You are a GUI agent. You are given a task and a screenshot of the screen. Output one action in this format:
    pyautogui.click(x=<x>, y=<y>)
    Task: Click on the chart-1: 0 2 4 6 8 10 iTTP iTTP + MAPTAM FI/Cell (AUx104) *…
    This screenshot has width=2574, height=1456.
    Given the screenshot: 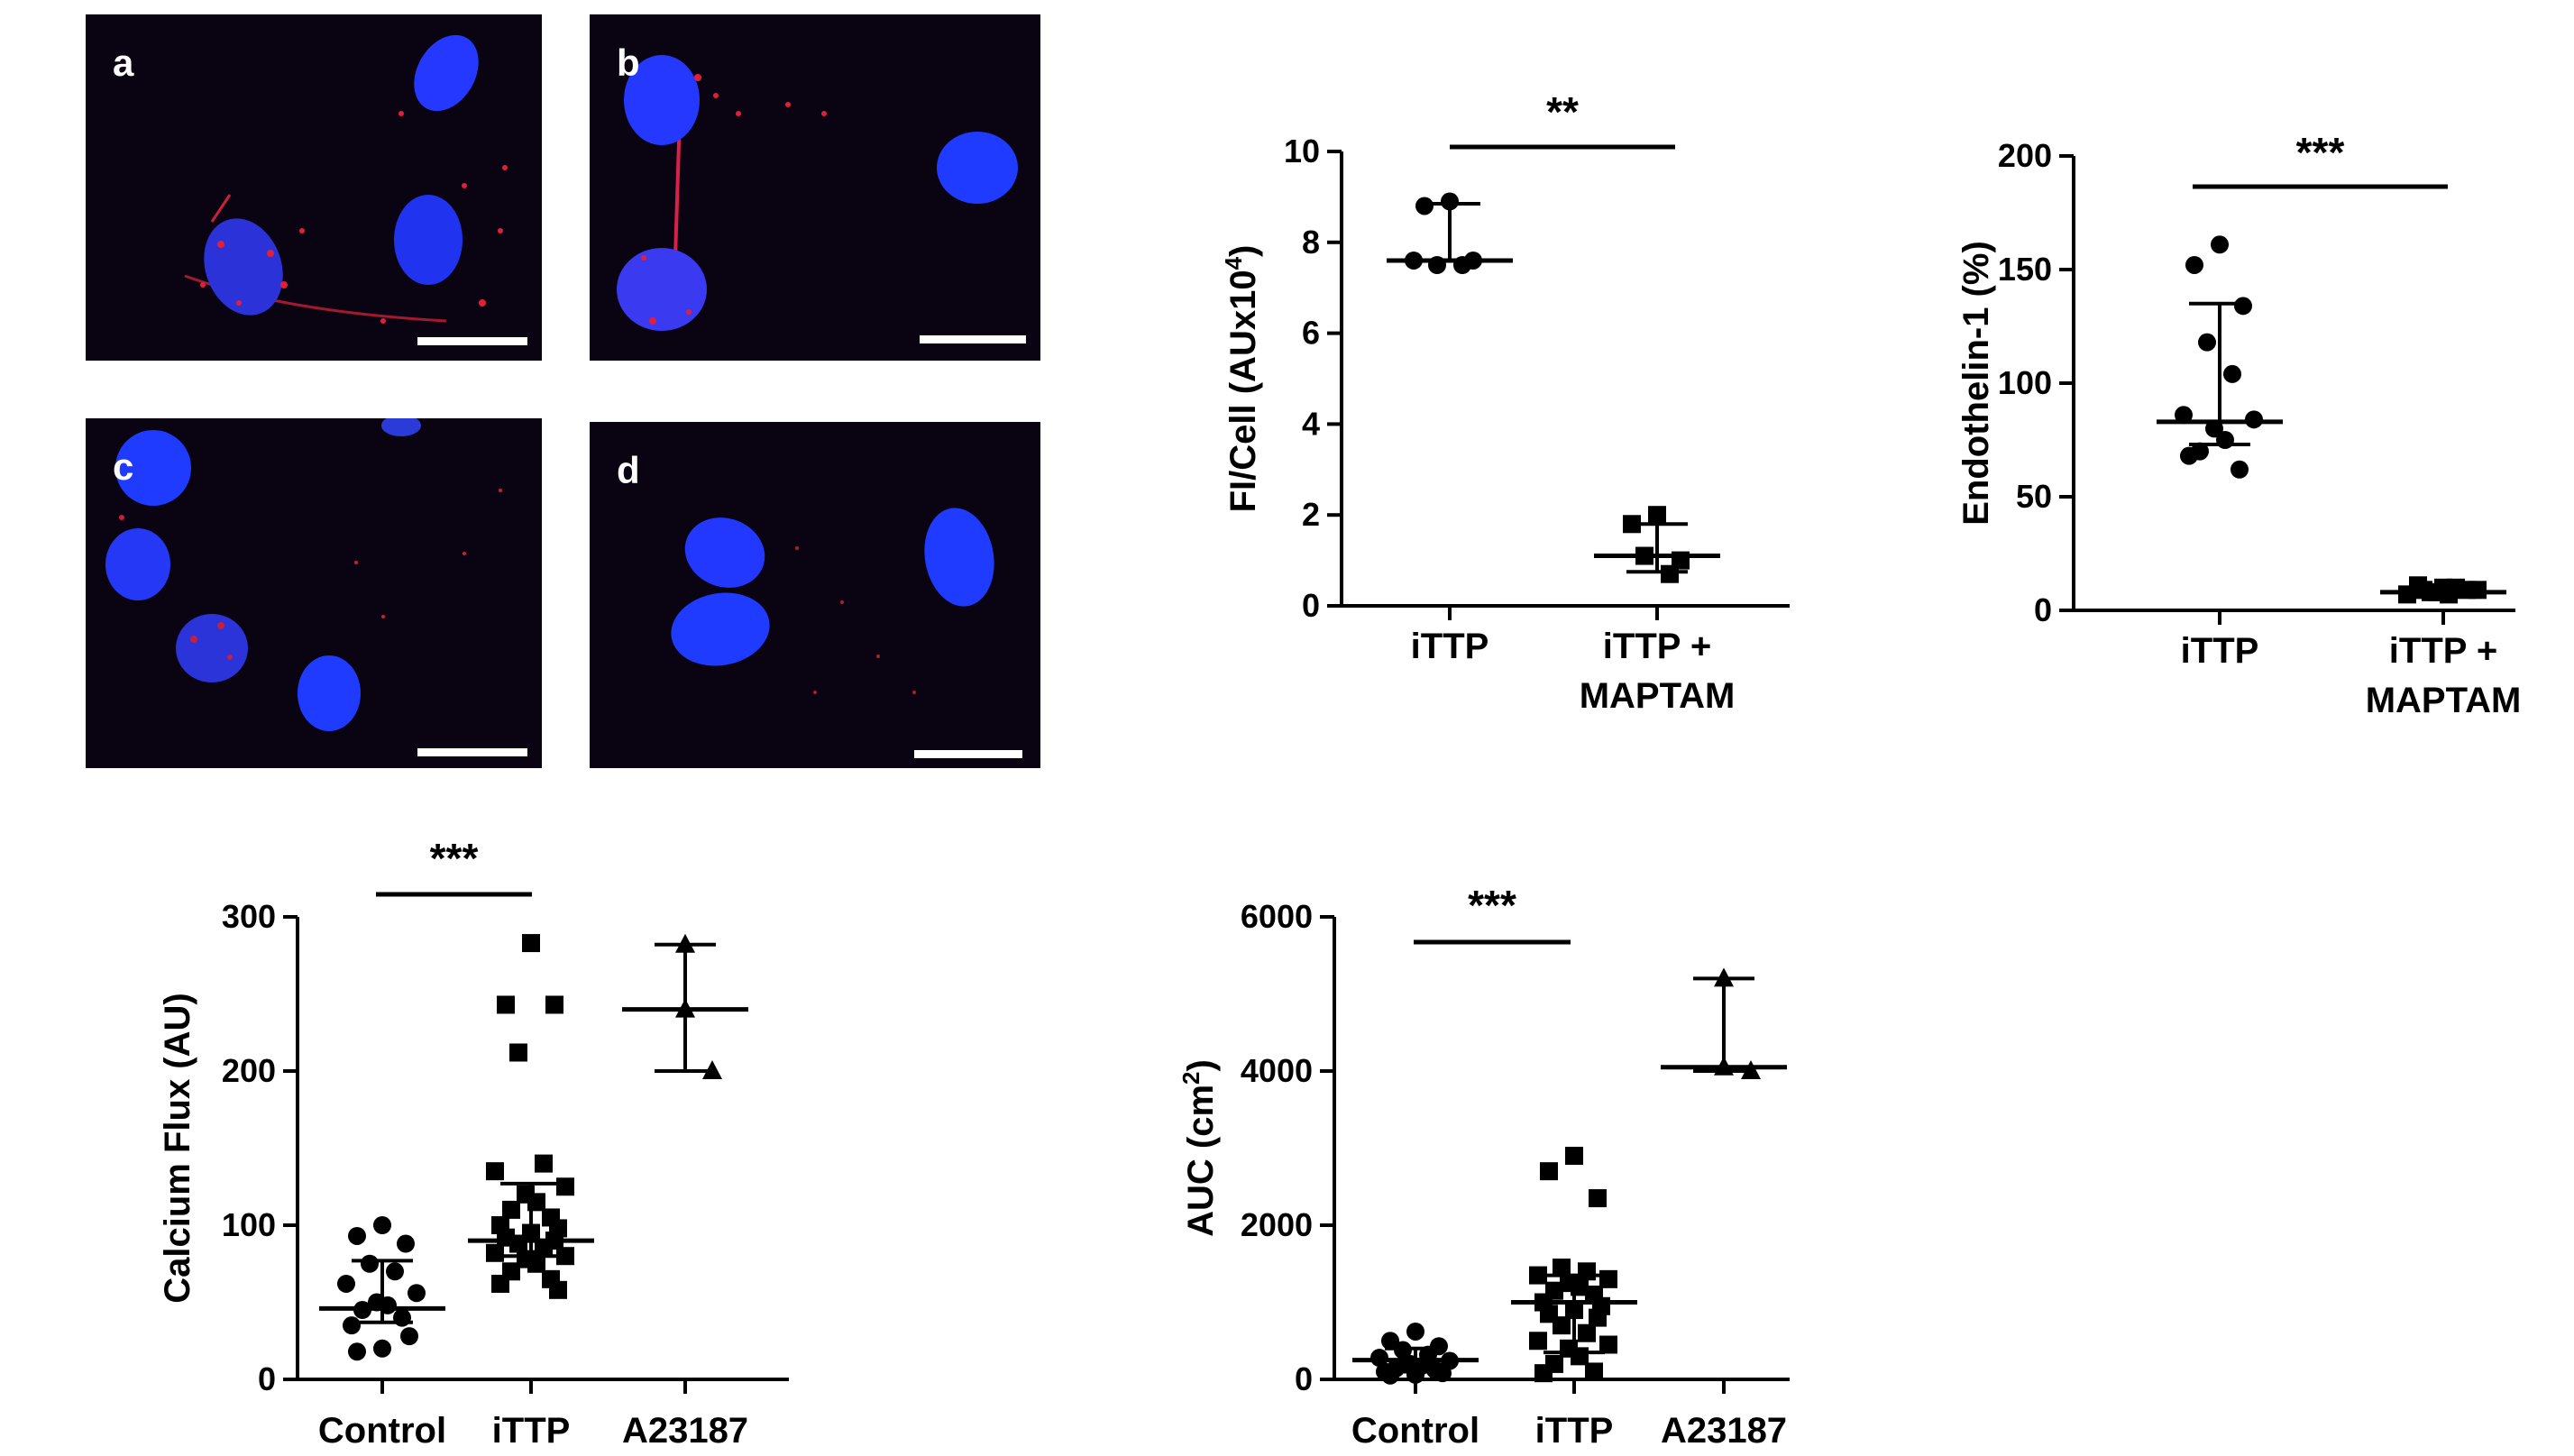 What is the action you would take?
    pyautogui.click(x=1505, y=402)
    